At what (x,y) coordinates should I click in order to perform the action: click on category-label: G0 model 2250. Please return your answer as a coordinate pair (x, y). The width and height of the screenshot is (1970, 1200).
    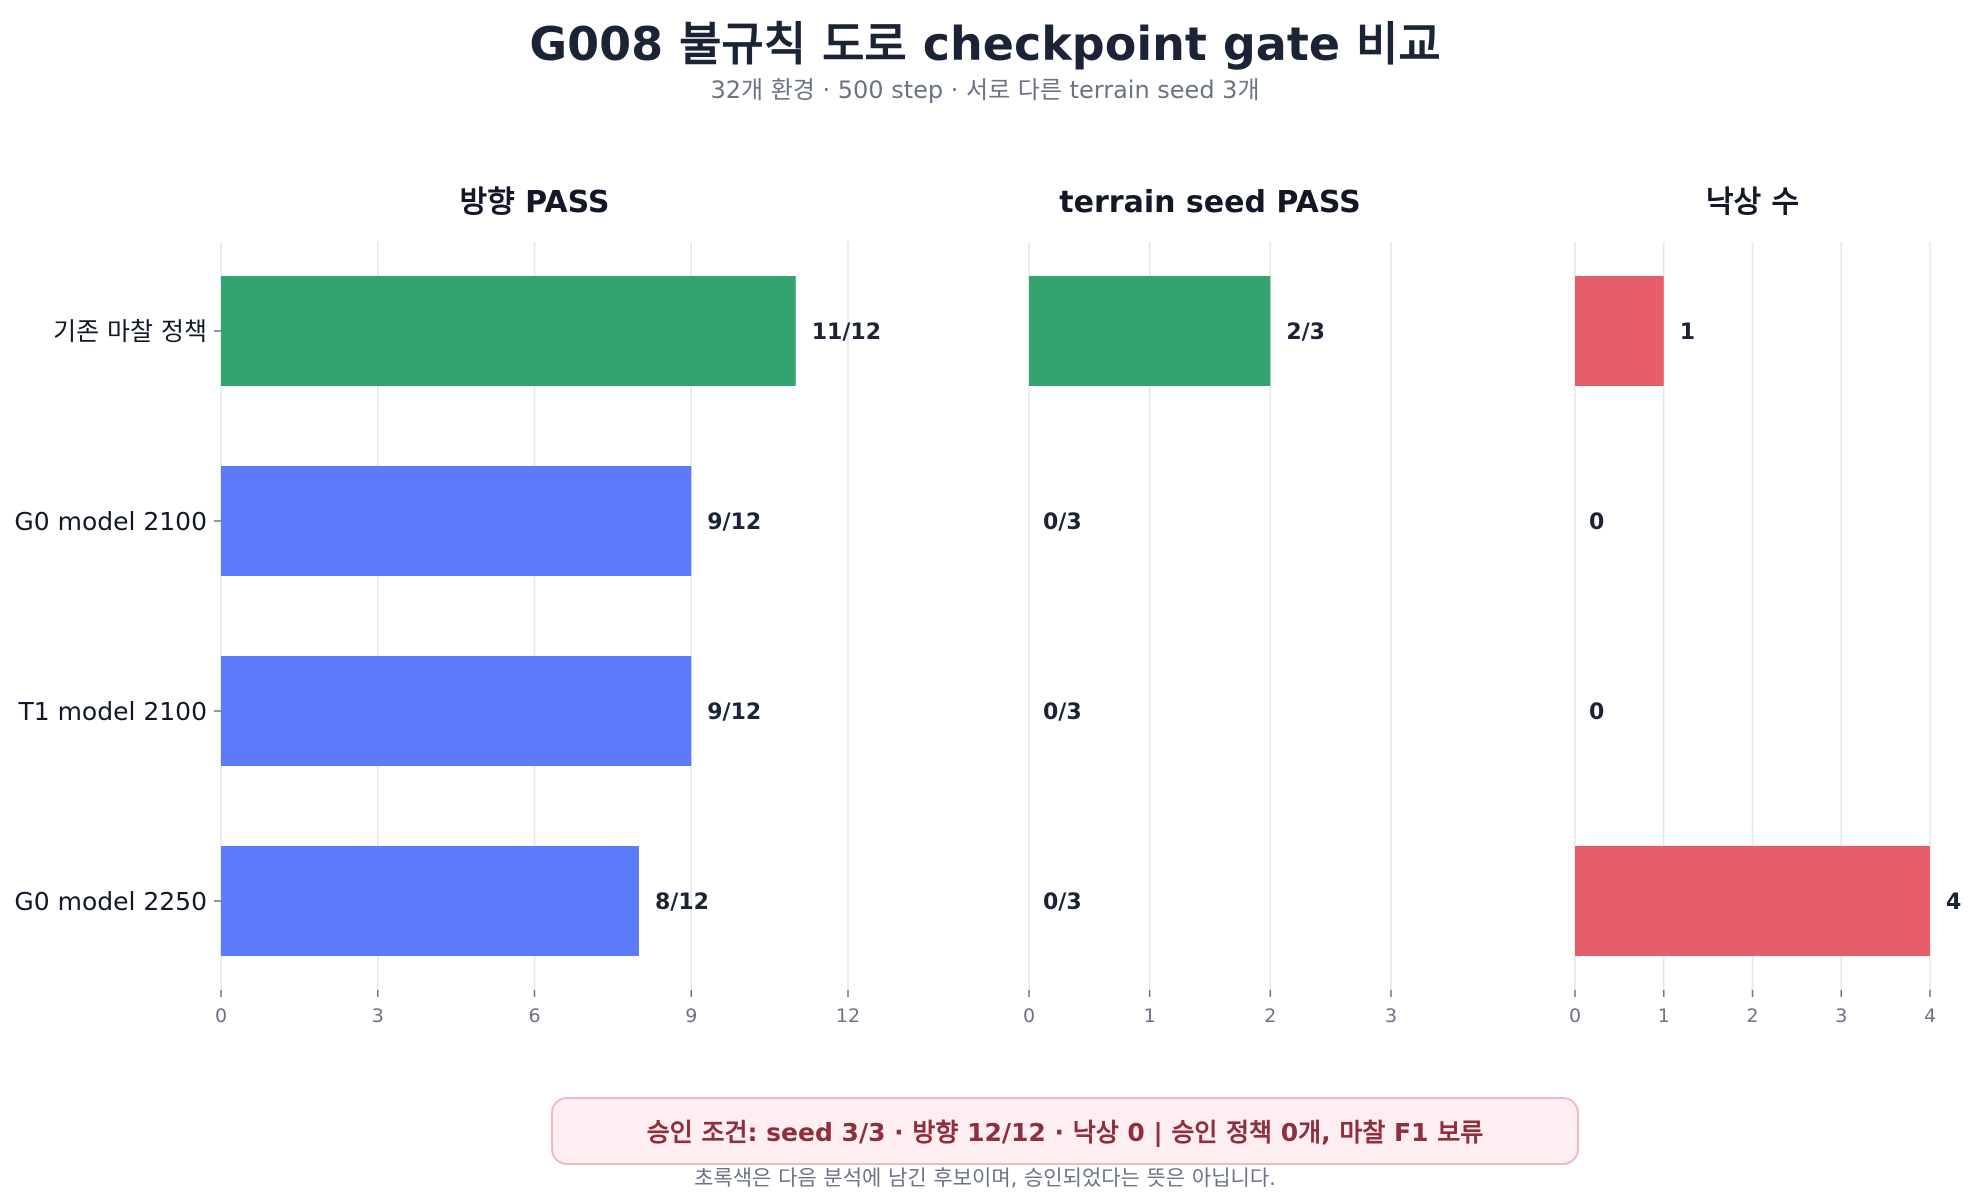
    Looking at the image, I should click on (110, 901).